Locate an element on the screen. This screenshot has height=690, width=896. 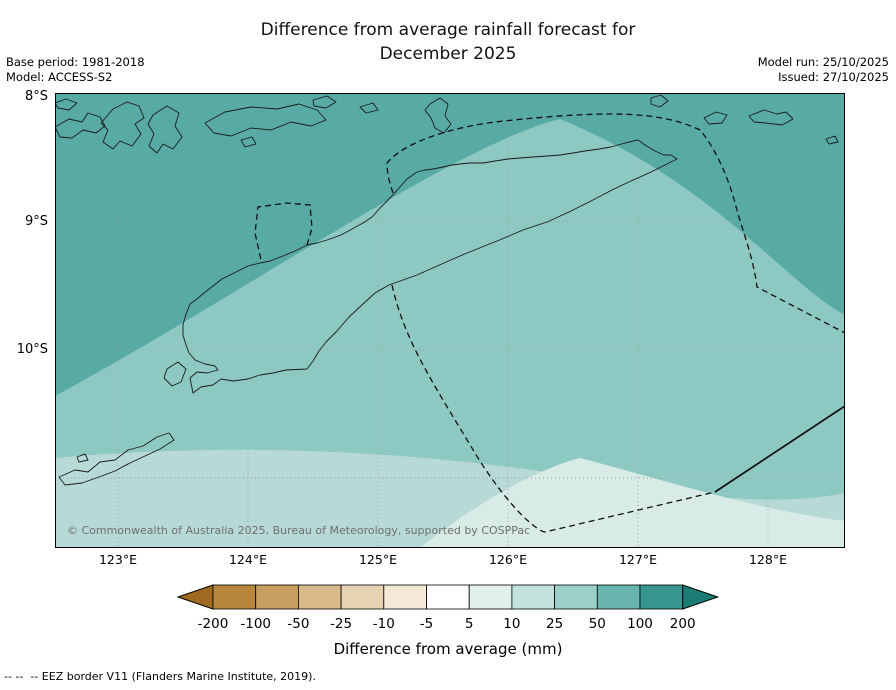
eez-border-oecusse is located at coordinates (283, 231).